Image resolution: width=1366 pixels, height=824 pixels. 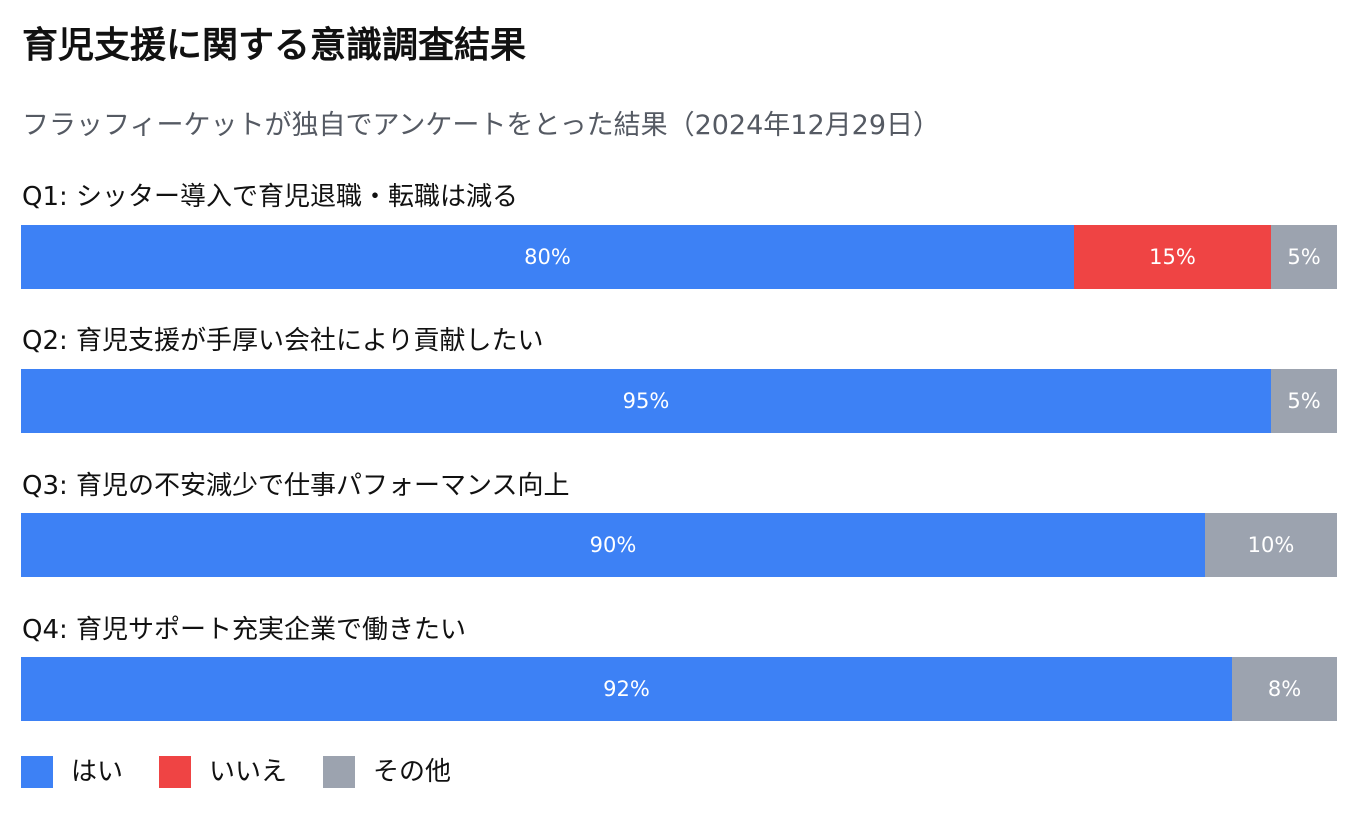 What do you see at coordinates (248, 772) in the screenshot?
I see `legend-label-no: いいえ` at bounding box center [248, 772].